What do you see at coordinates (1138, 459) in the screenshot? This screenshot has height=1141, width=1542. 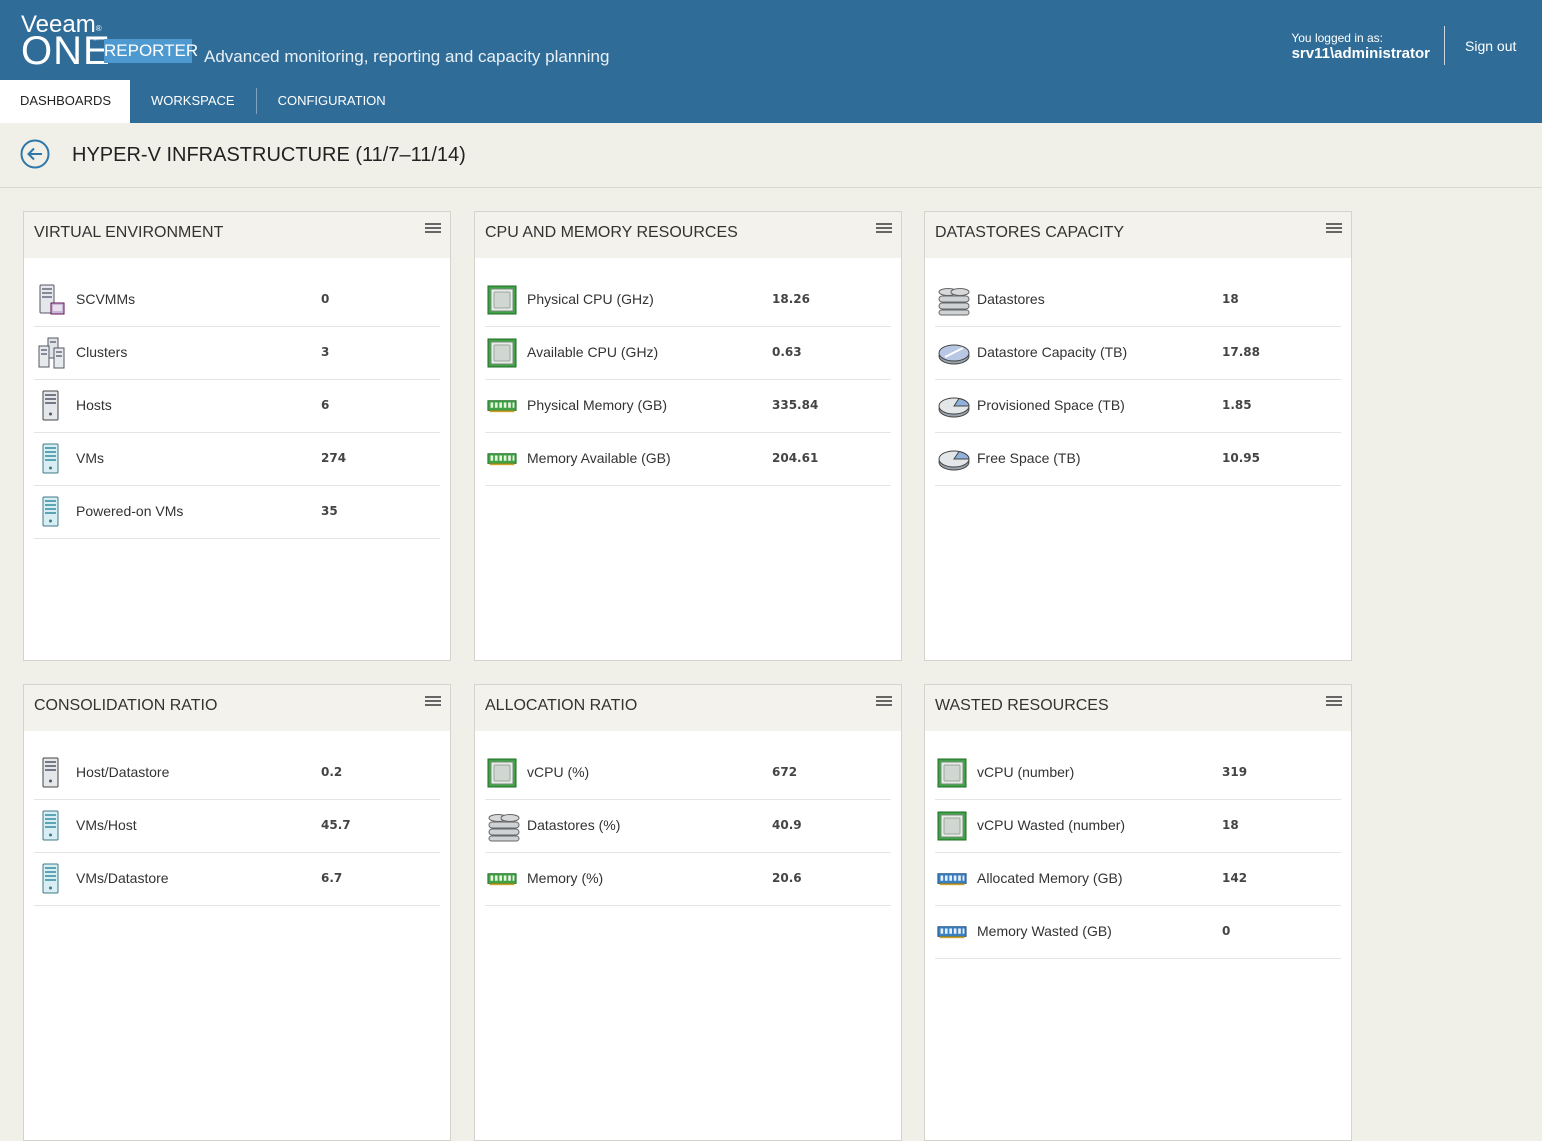 I see `metric-row: Free Space (TB) 10.95` at bounding box center [1138, 459].